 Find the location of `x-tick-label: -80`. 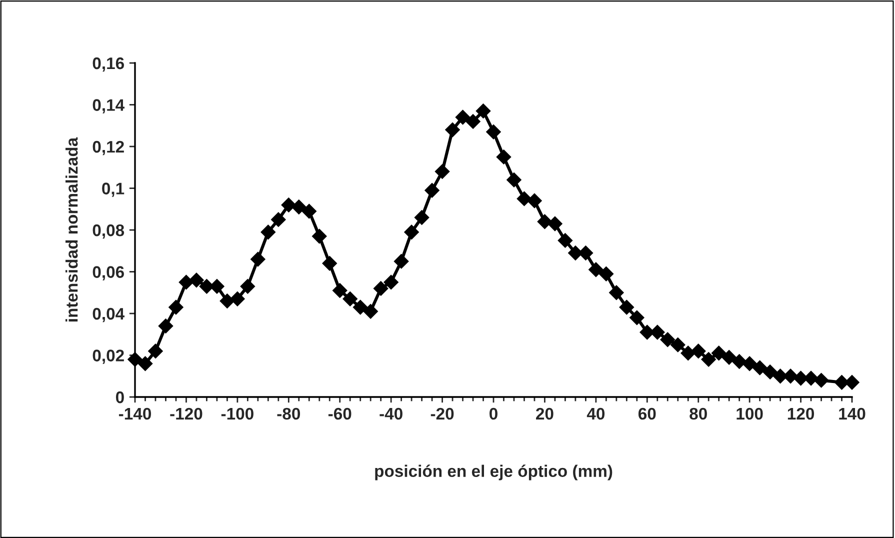

x-tick-label: -80 is located at coordinates (288, 414).